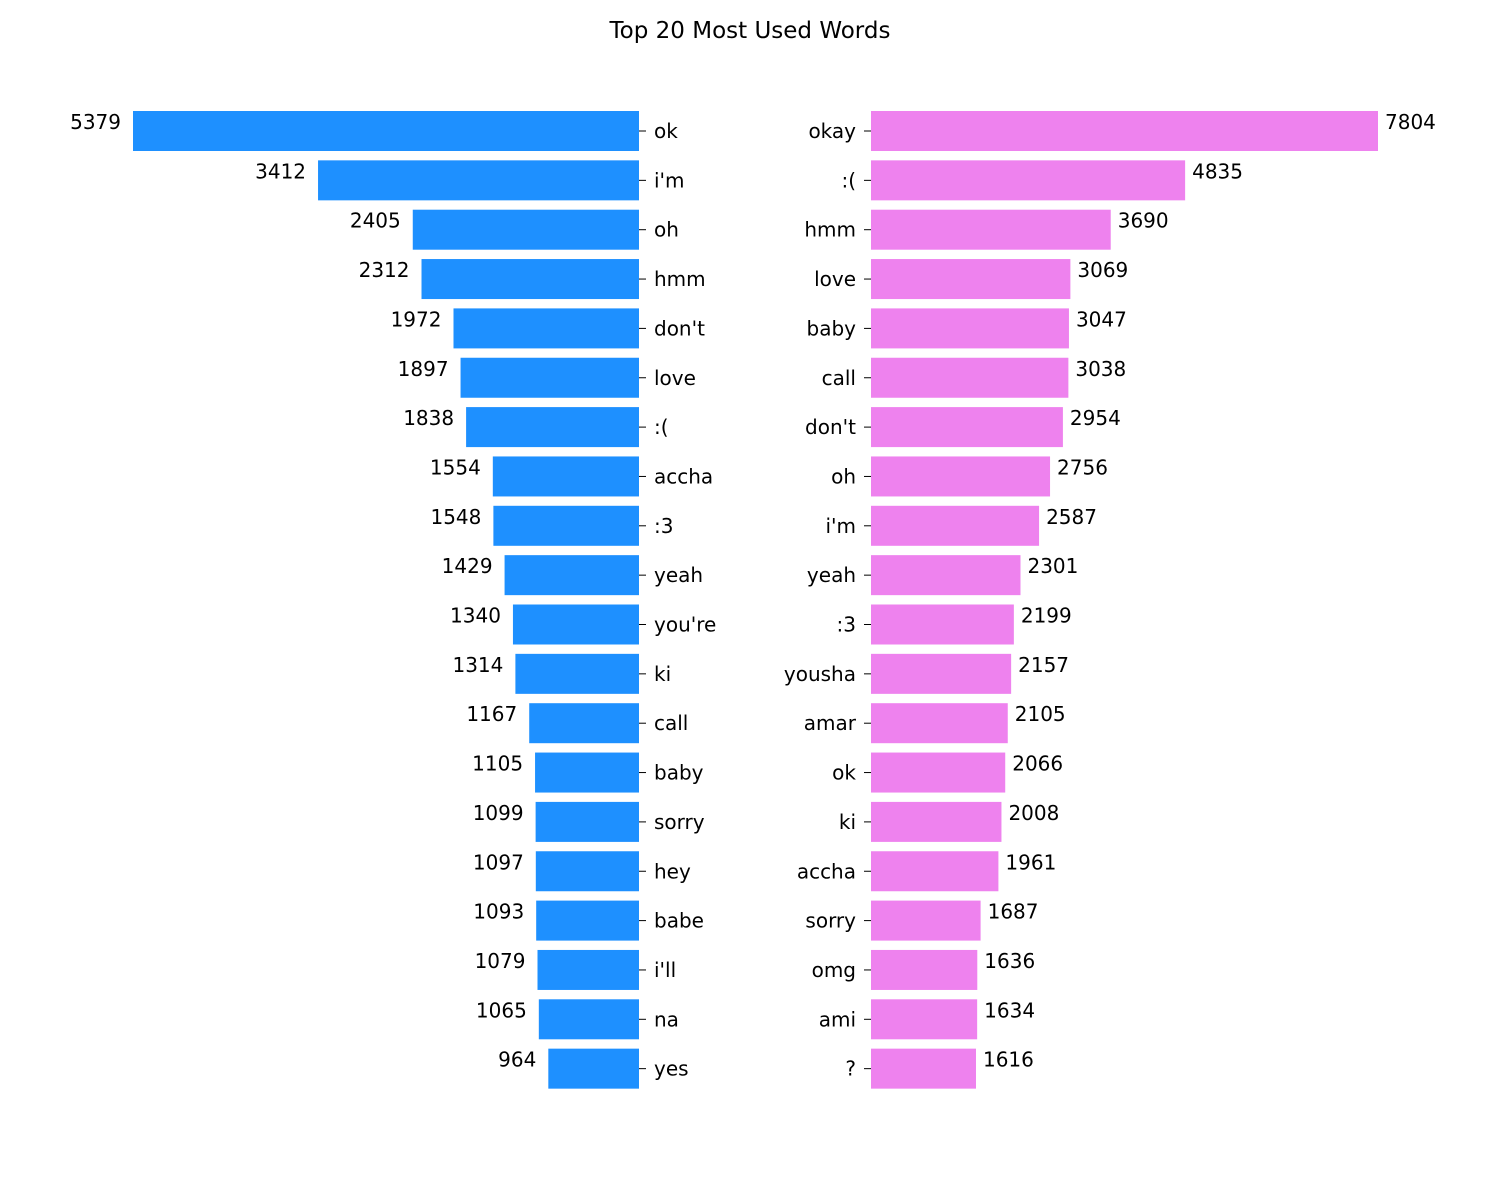 The image size is (1500, 1200). I want to click on right-category-label: i'm, so click(840, 526).